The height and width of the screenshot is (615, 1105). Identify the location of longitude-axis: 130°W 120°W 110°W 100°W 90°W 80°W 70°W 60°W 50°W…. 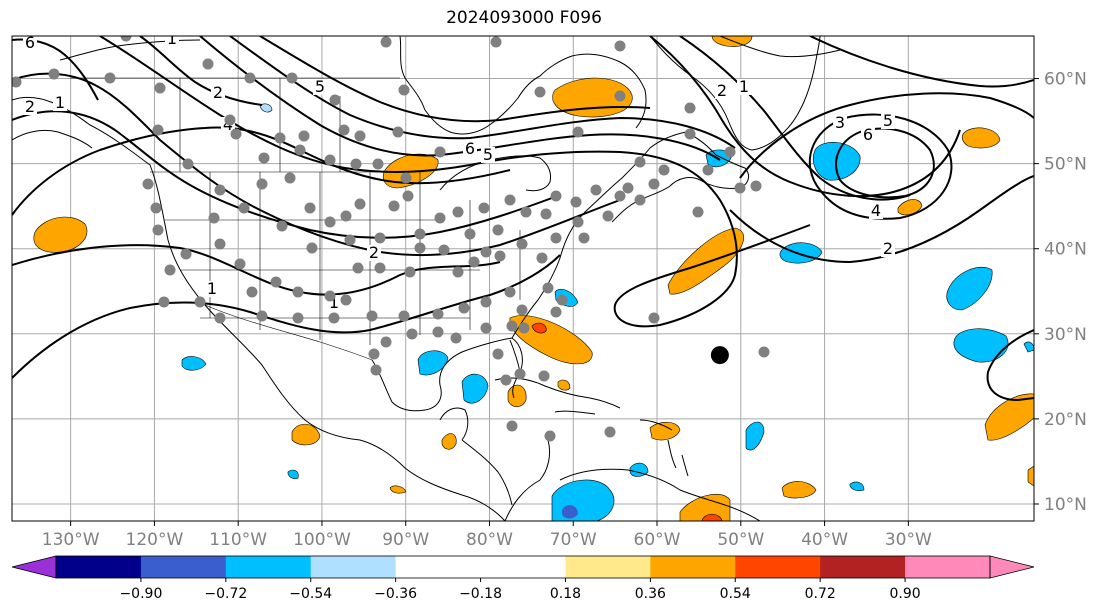
(487, 535).